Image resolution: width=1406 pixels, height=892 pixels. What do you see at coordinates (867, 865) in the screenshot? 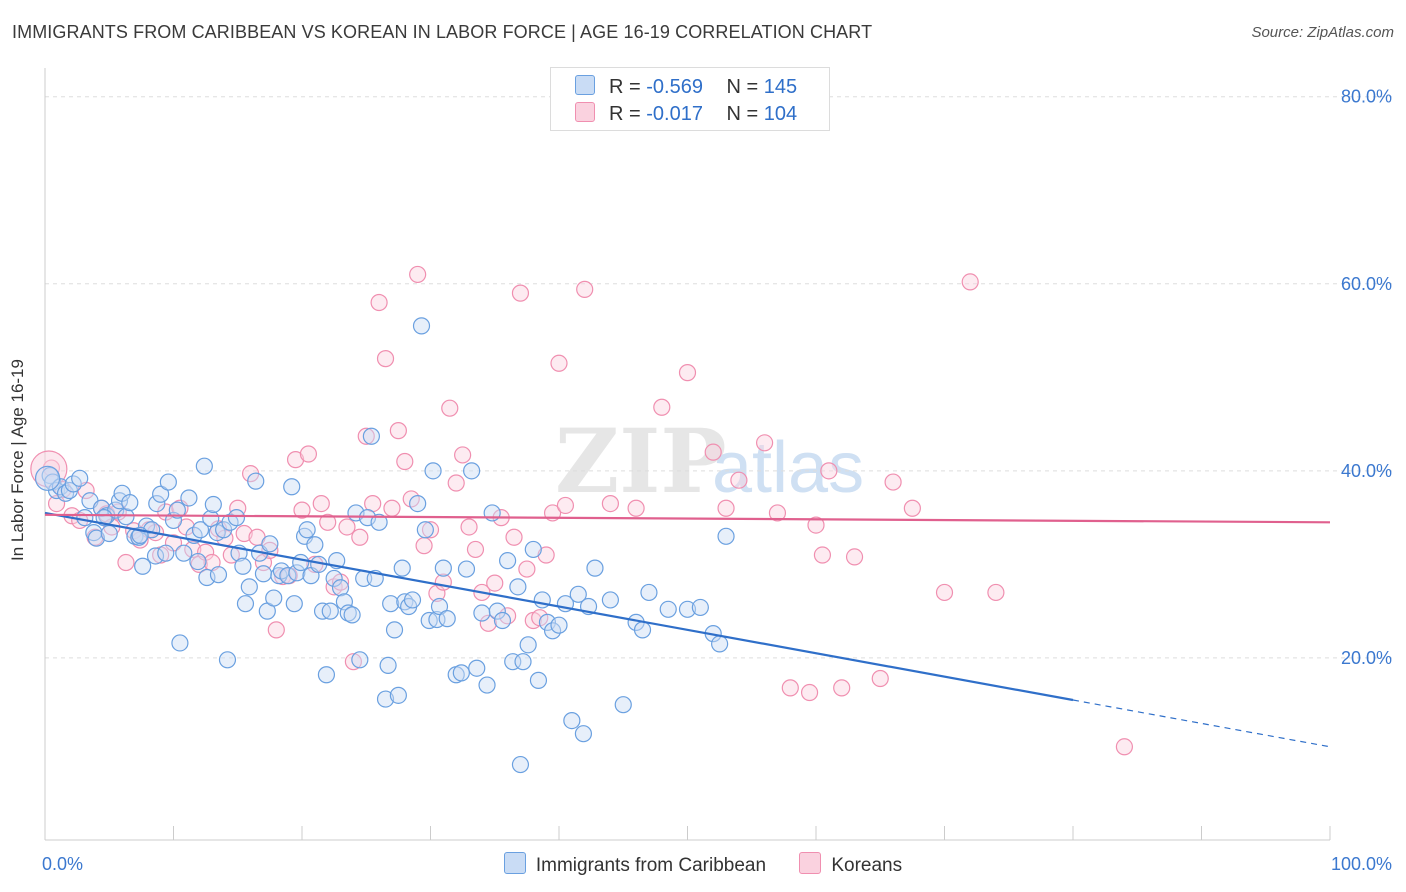
I see `koreans-legend-label: Koreans` at bounding box center [867, 865].